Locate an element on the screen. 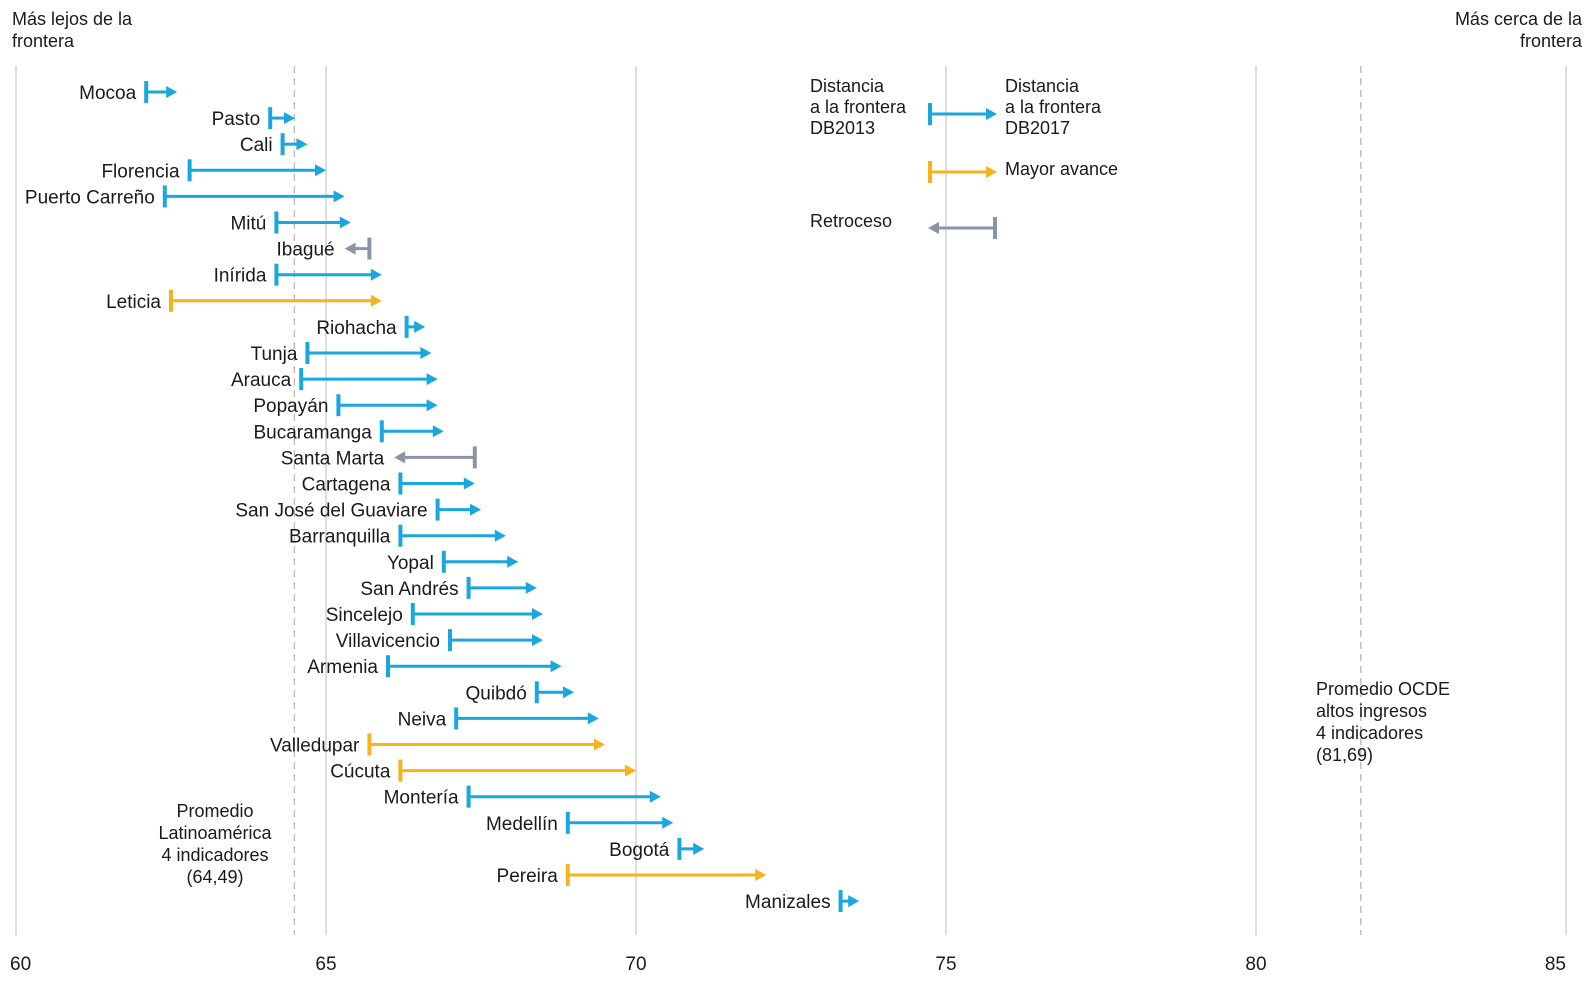  x-tick-label: 85 is located at coordinates (1555, 964).